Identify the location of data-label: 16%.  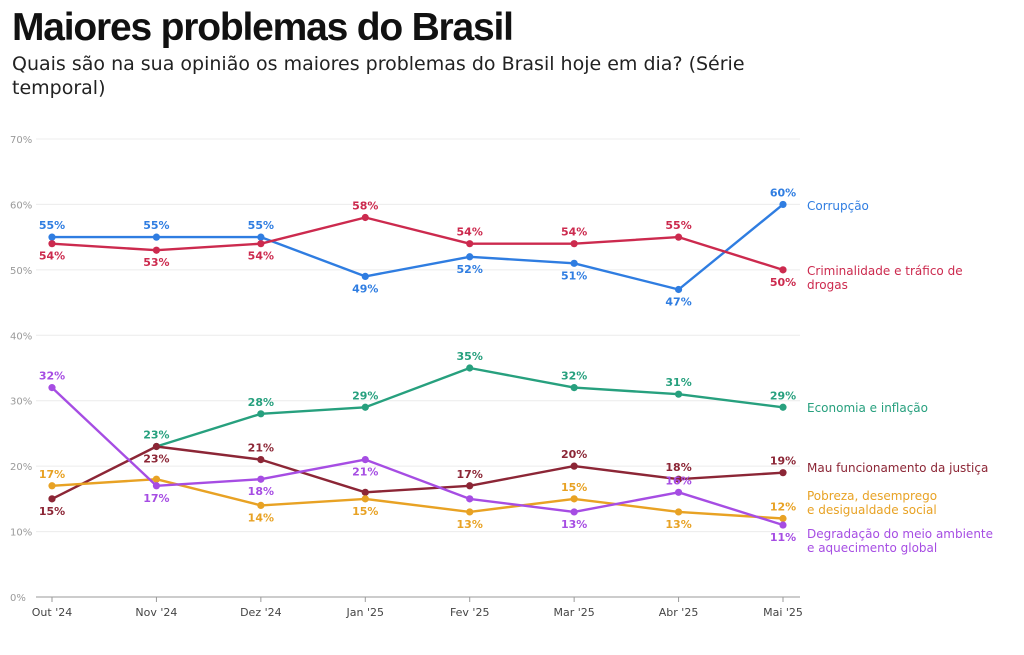
(678, 480).